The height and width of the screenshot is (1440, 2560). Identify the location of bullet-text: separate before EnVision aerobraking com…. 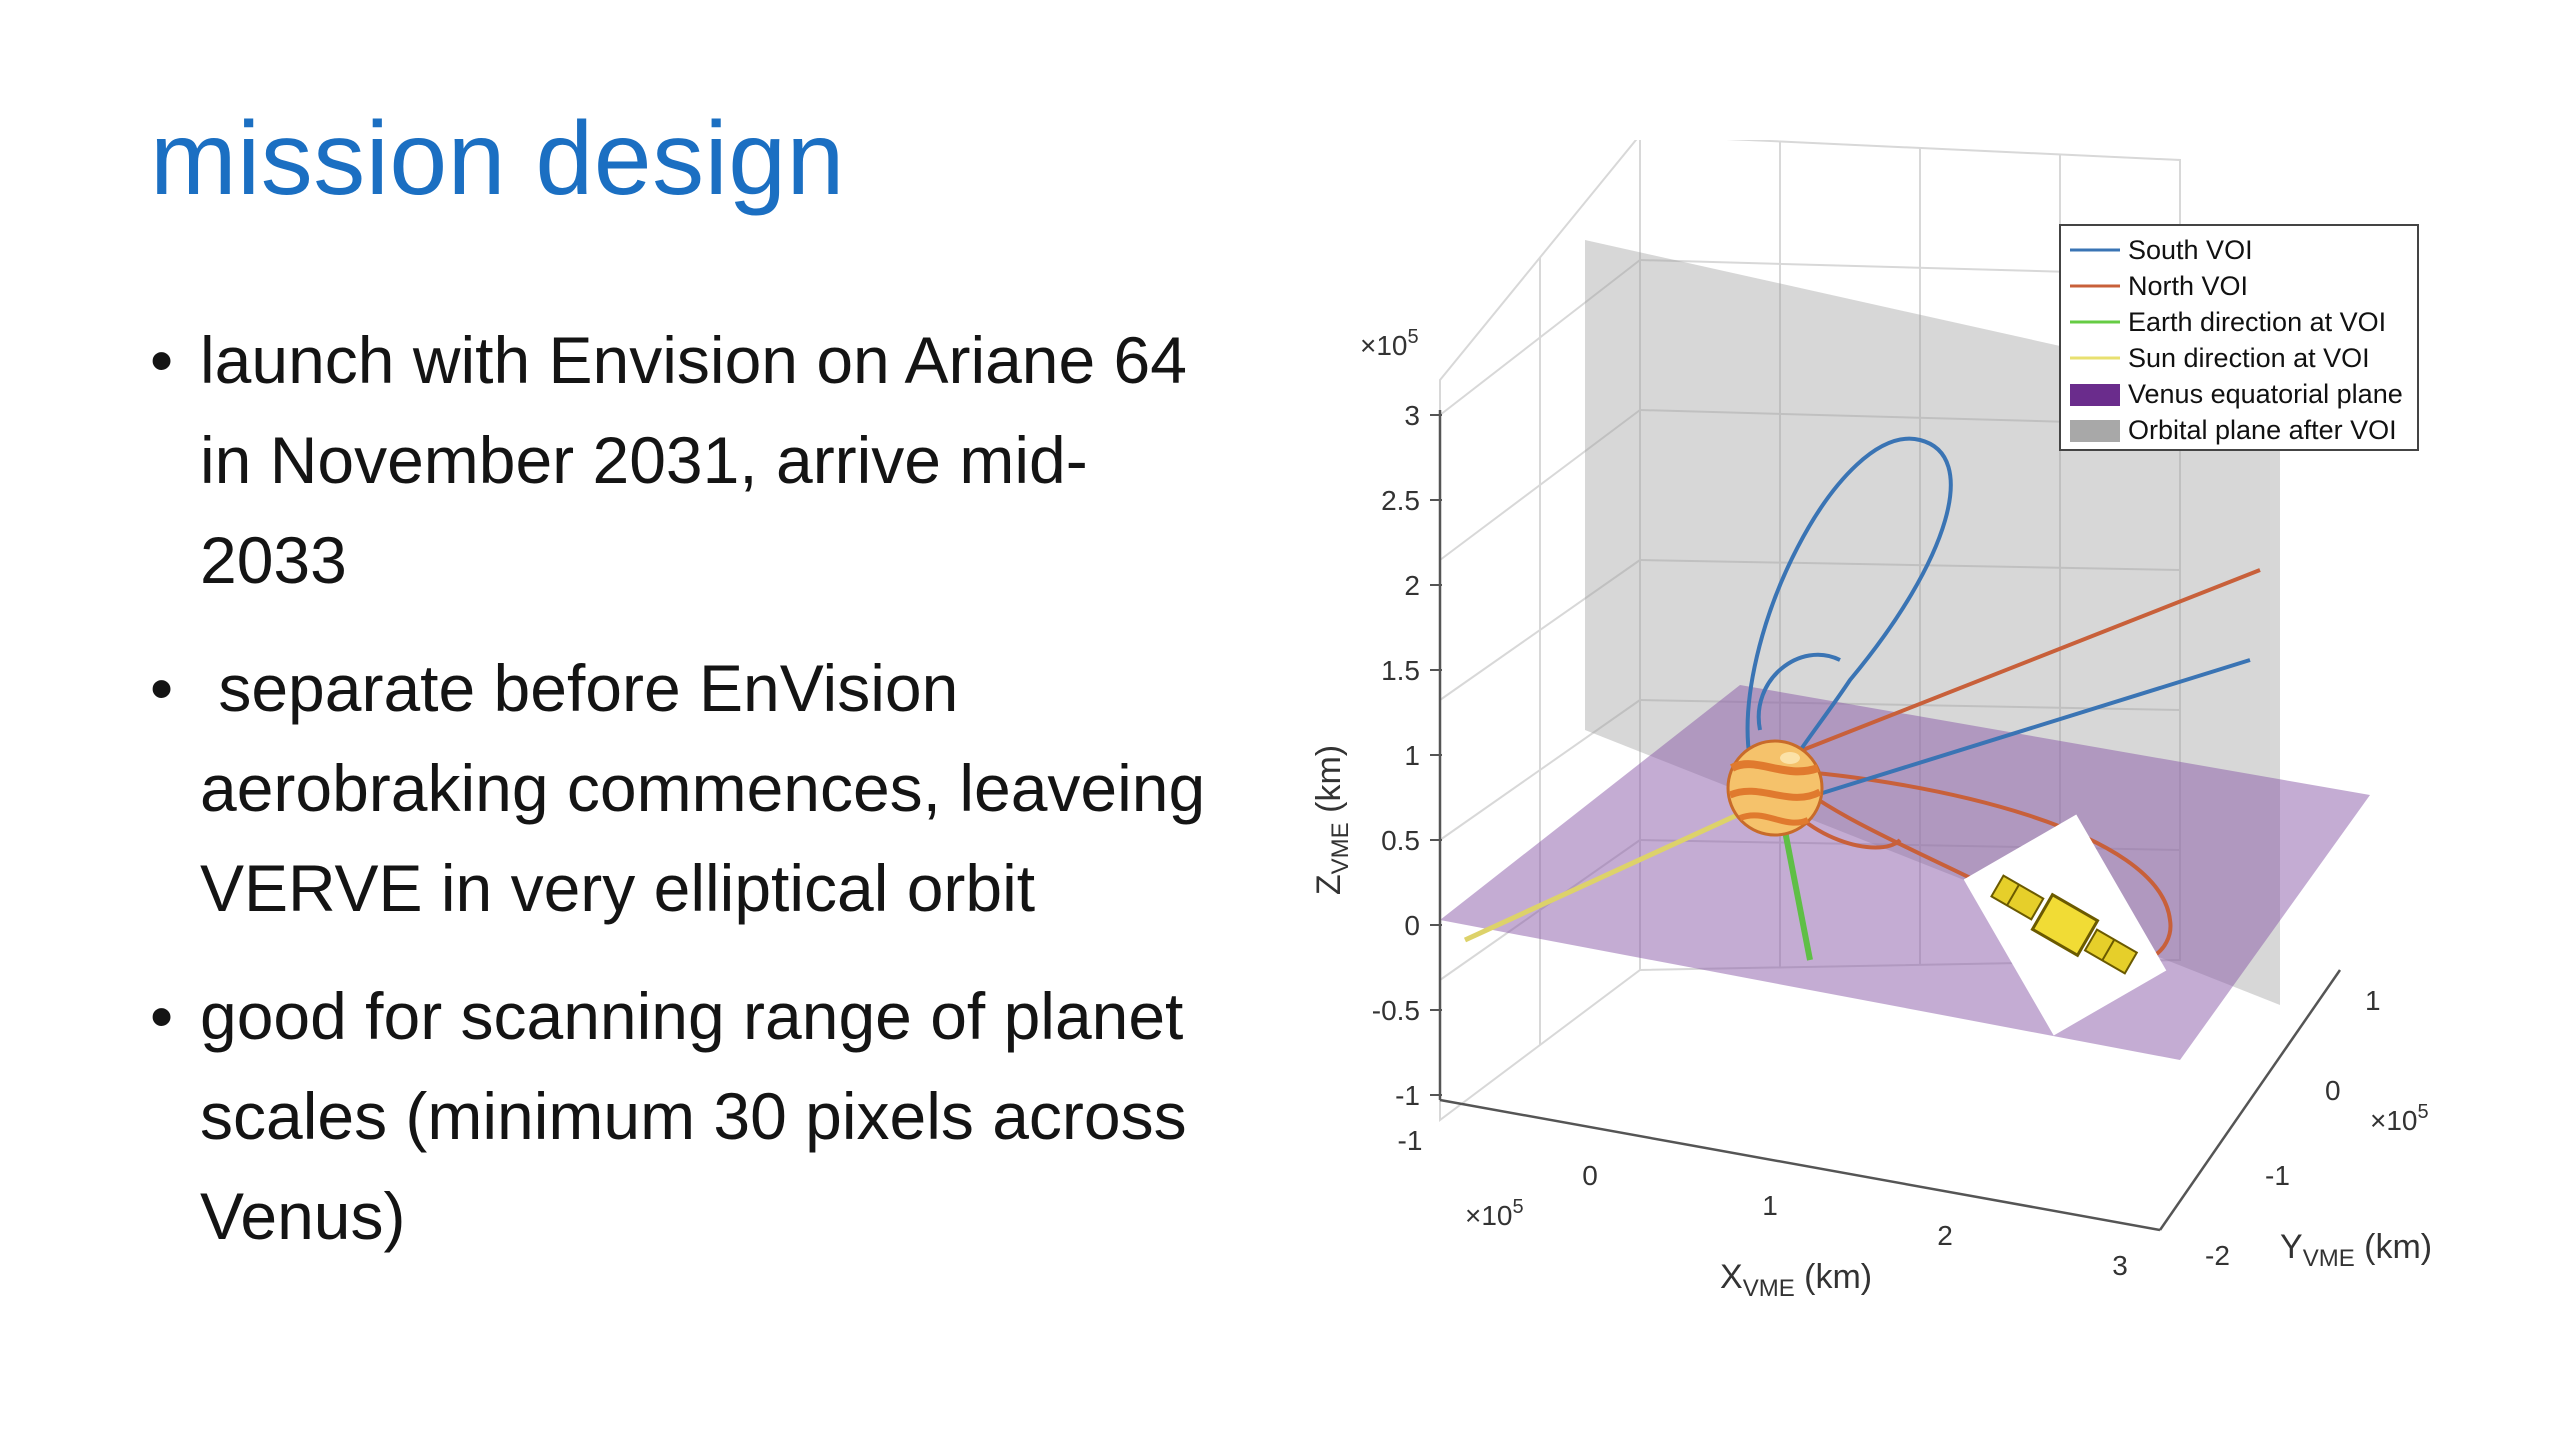
(712, 788).